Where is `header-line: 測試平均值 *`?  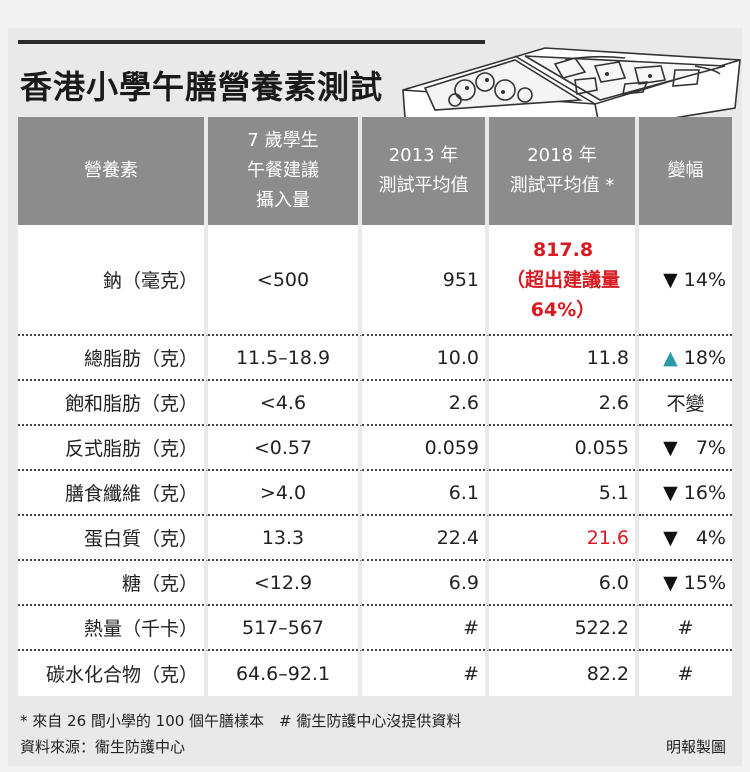 header-line: 測試平均值 * is located at coordinates (562, 185).